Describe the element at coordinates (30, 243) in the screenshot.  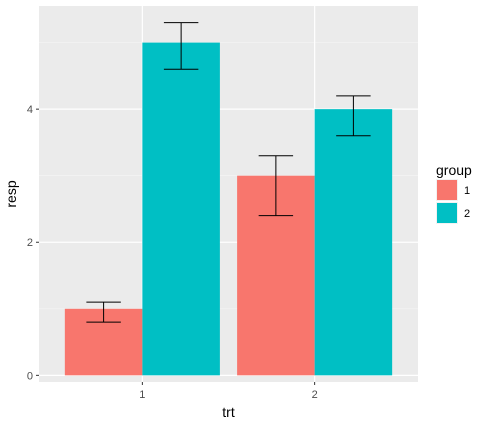
I see `y-tick-label: 2` at that location.